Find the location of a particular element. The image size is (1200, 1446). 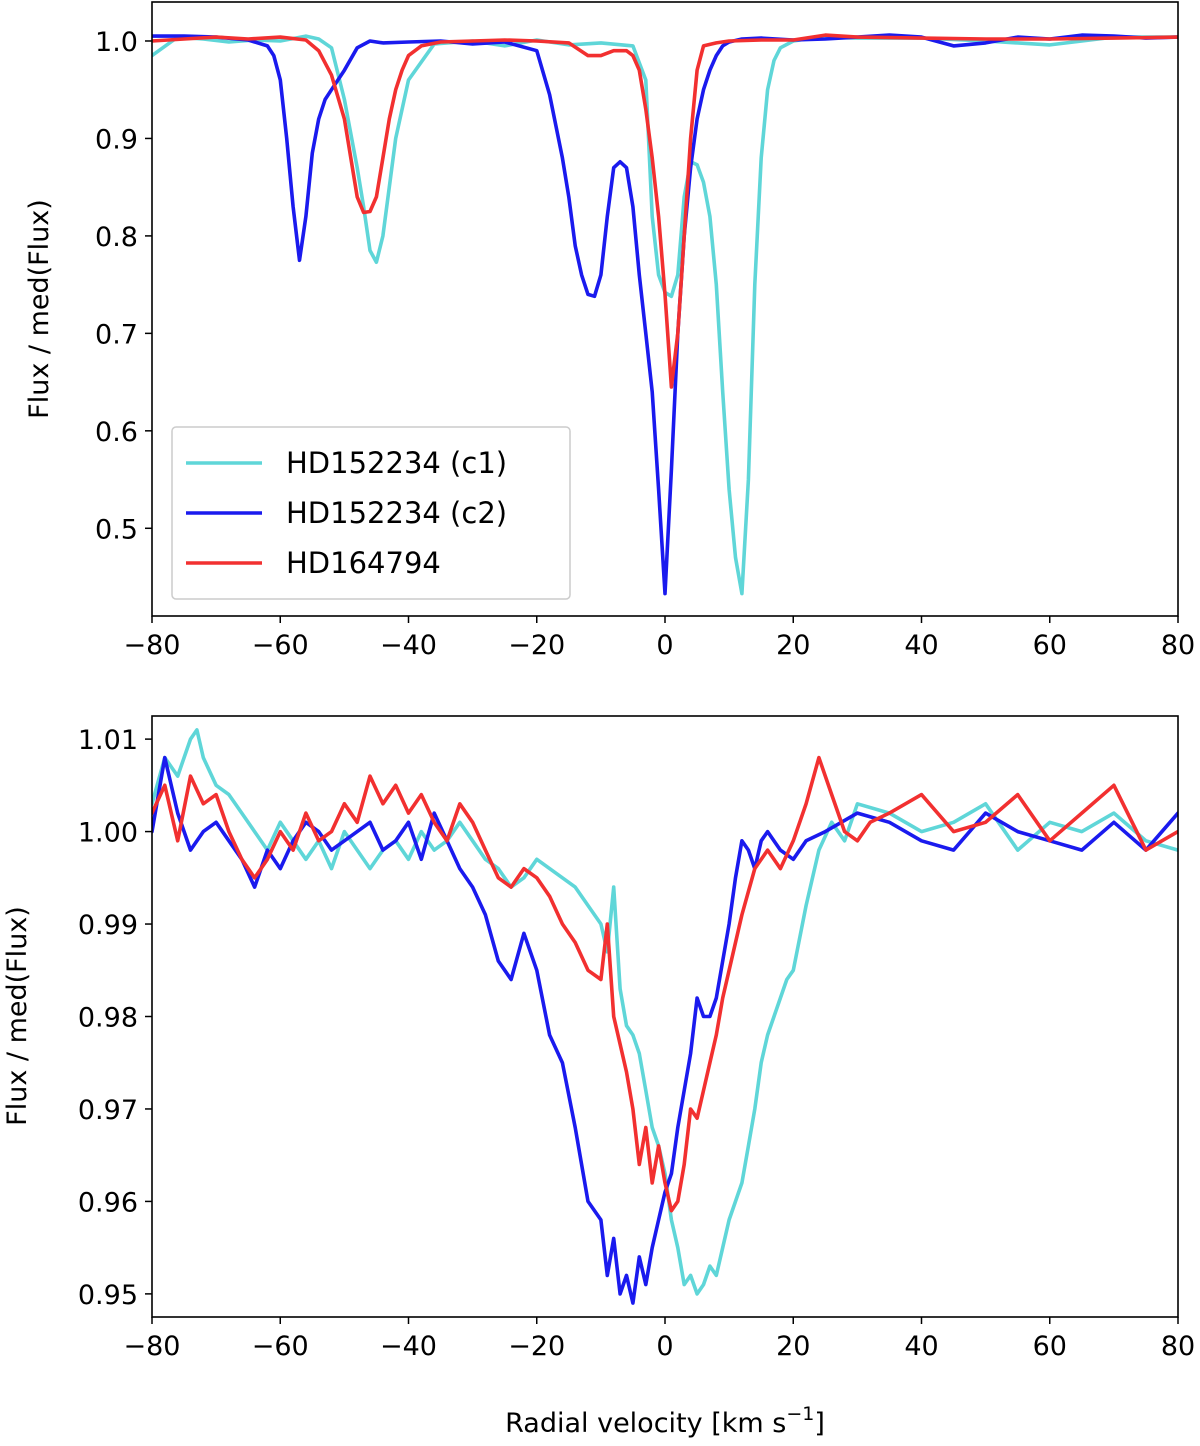

y-tick-label: 0.9 is located at coordinates (116, 139).